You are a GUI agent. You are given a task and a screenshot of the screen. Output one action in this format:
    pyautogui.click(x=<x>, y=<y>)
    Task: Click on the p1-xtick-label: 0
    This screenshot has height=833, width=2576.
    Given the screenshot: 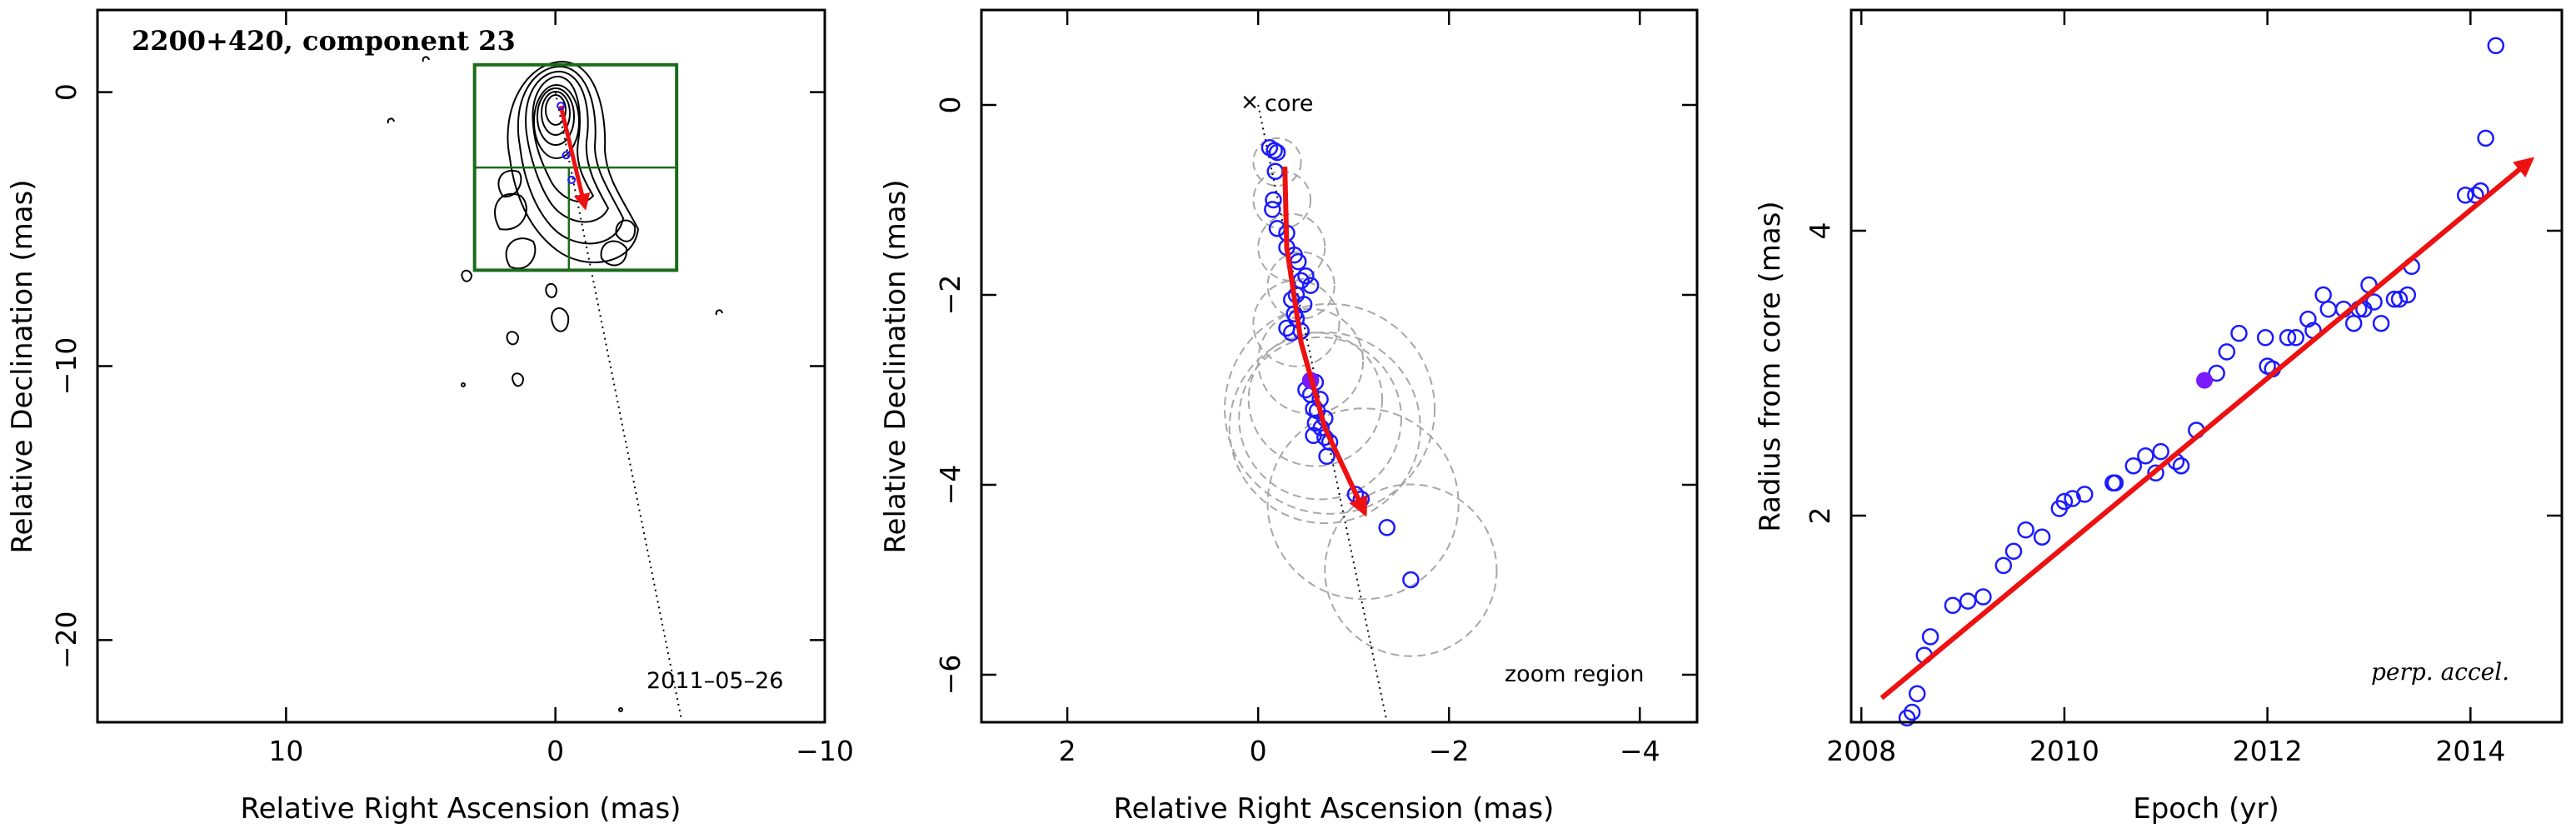 What is the action you would take?
    pyautogui.click(x=555, y=751)
    